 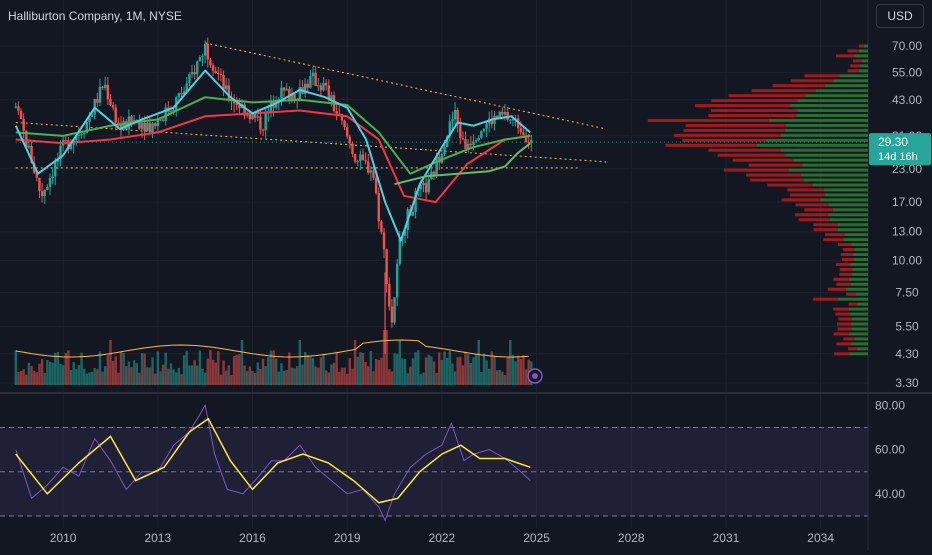 What do you see at coordinates (95, 16) in the screenshot?
I see `symbol-title: Halliburton Company, 1M, NYSE` at bounding box center [95, 16].